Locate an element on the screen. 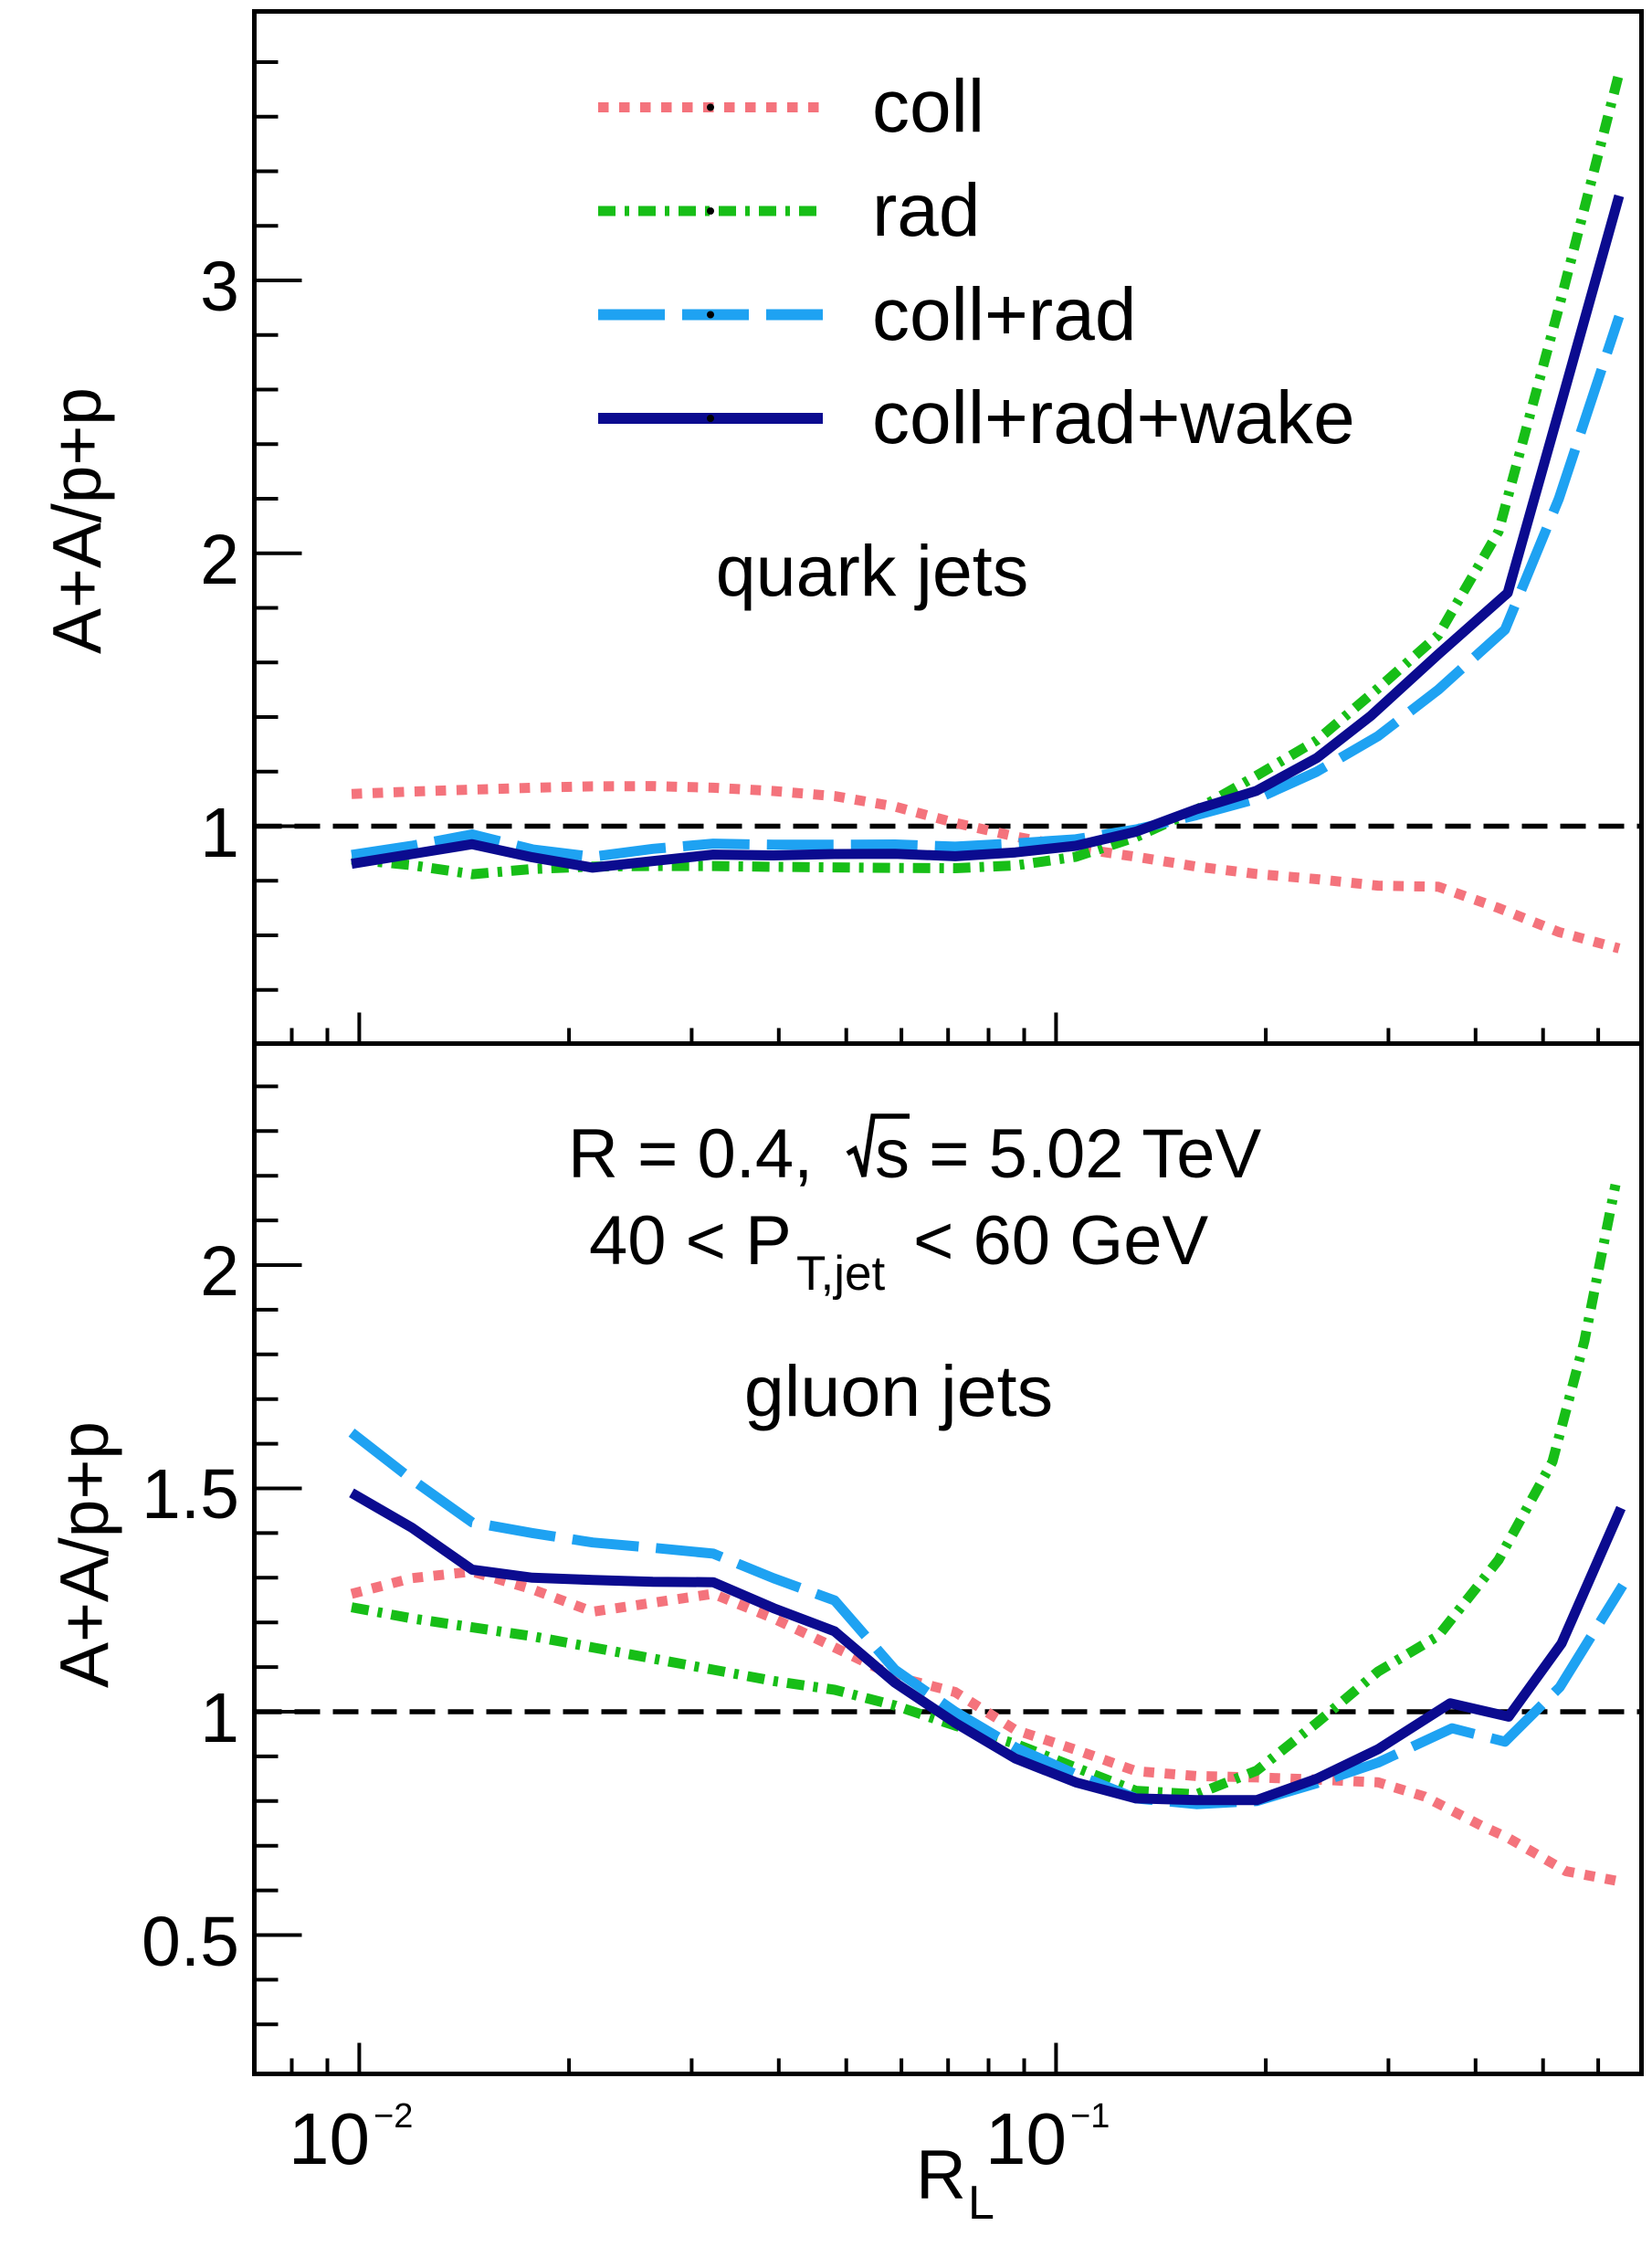  svg-text: rad is located at coordinates (926, 210).